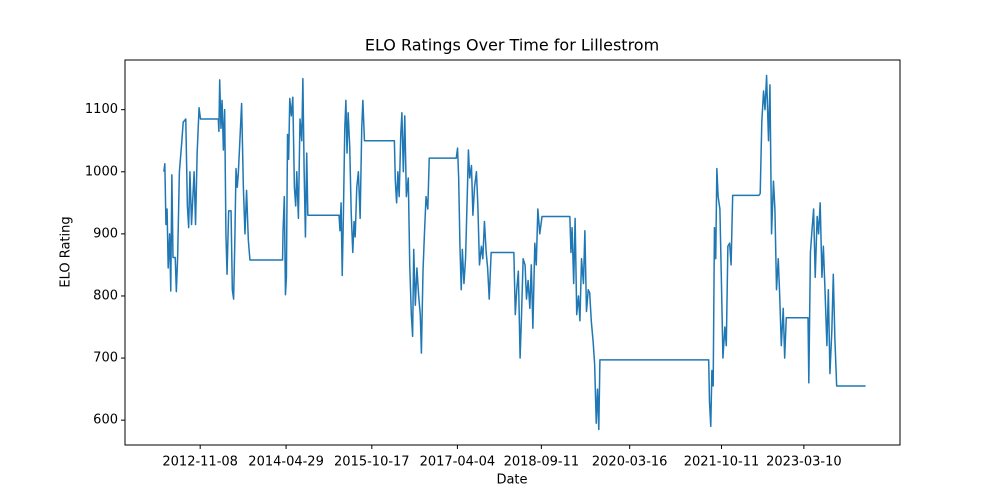 The image size is (1000, 504). I want to click on x-tick-label: 2020-03-16, so click(630, 462).